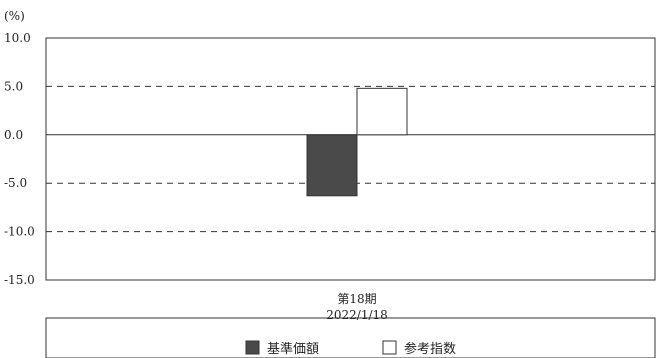 Image resolution: width=659 pixels, height=358 pixels. Describe the element at coordinates (14, 16) in the screenshot. I see `y-unit-label: (%)` at that location.